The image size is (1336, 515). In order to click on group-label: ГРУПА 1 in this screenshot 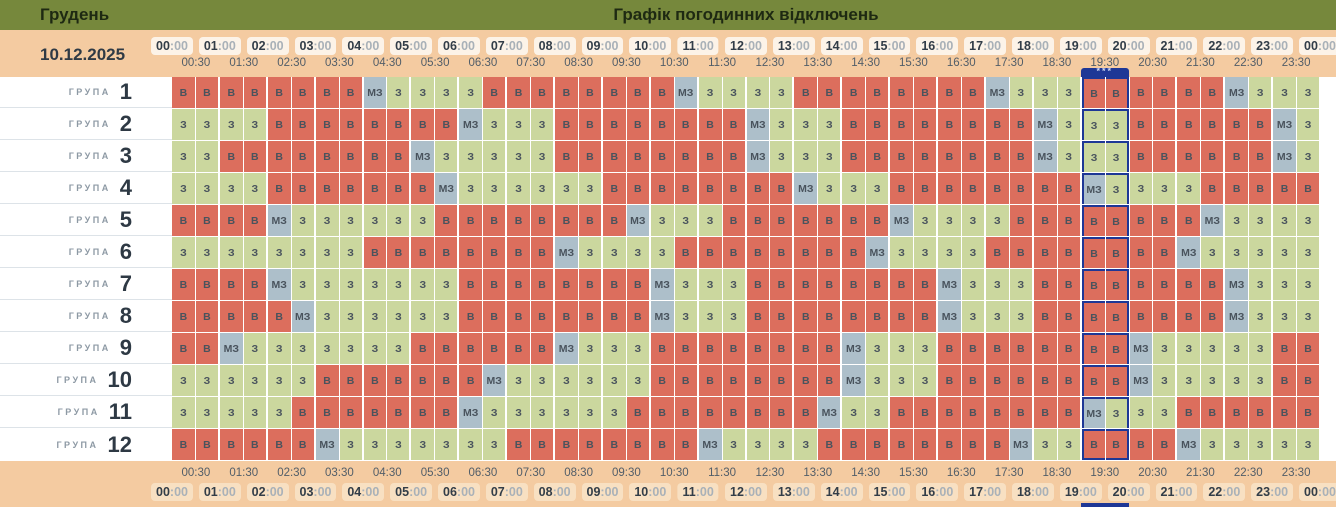, I will do `click(86, 92)`.